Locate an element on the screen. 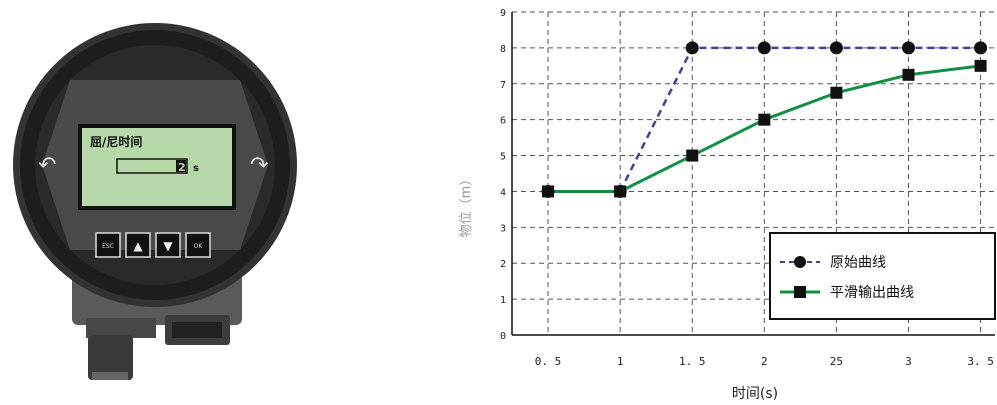  legend: 原始曲线 平滑输出曲线 is located at coordinates (882, 276).